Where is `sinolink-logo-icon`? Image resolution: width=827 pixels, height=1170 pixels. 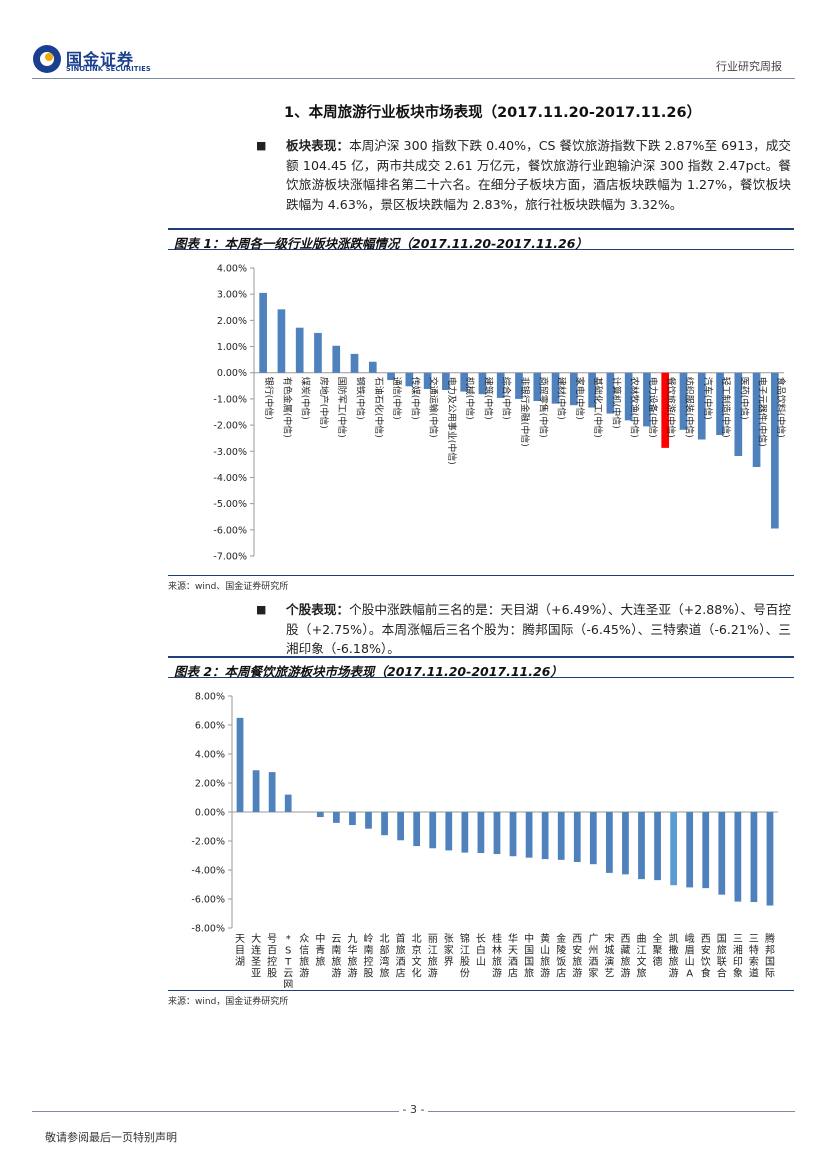
sinolink-logo-icon is located at coordinates (47, 59).